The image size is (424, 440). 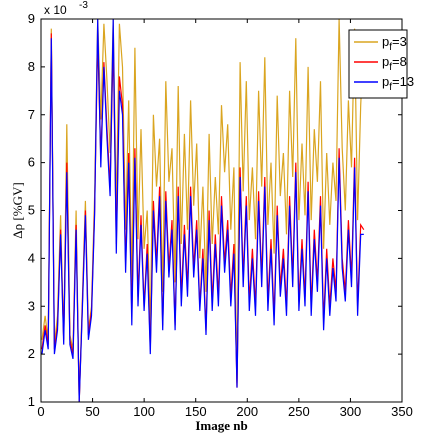 I want to click on x-tick-label: 50, so click(x=92, y=411).